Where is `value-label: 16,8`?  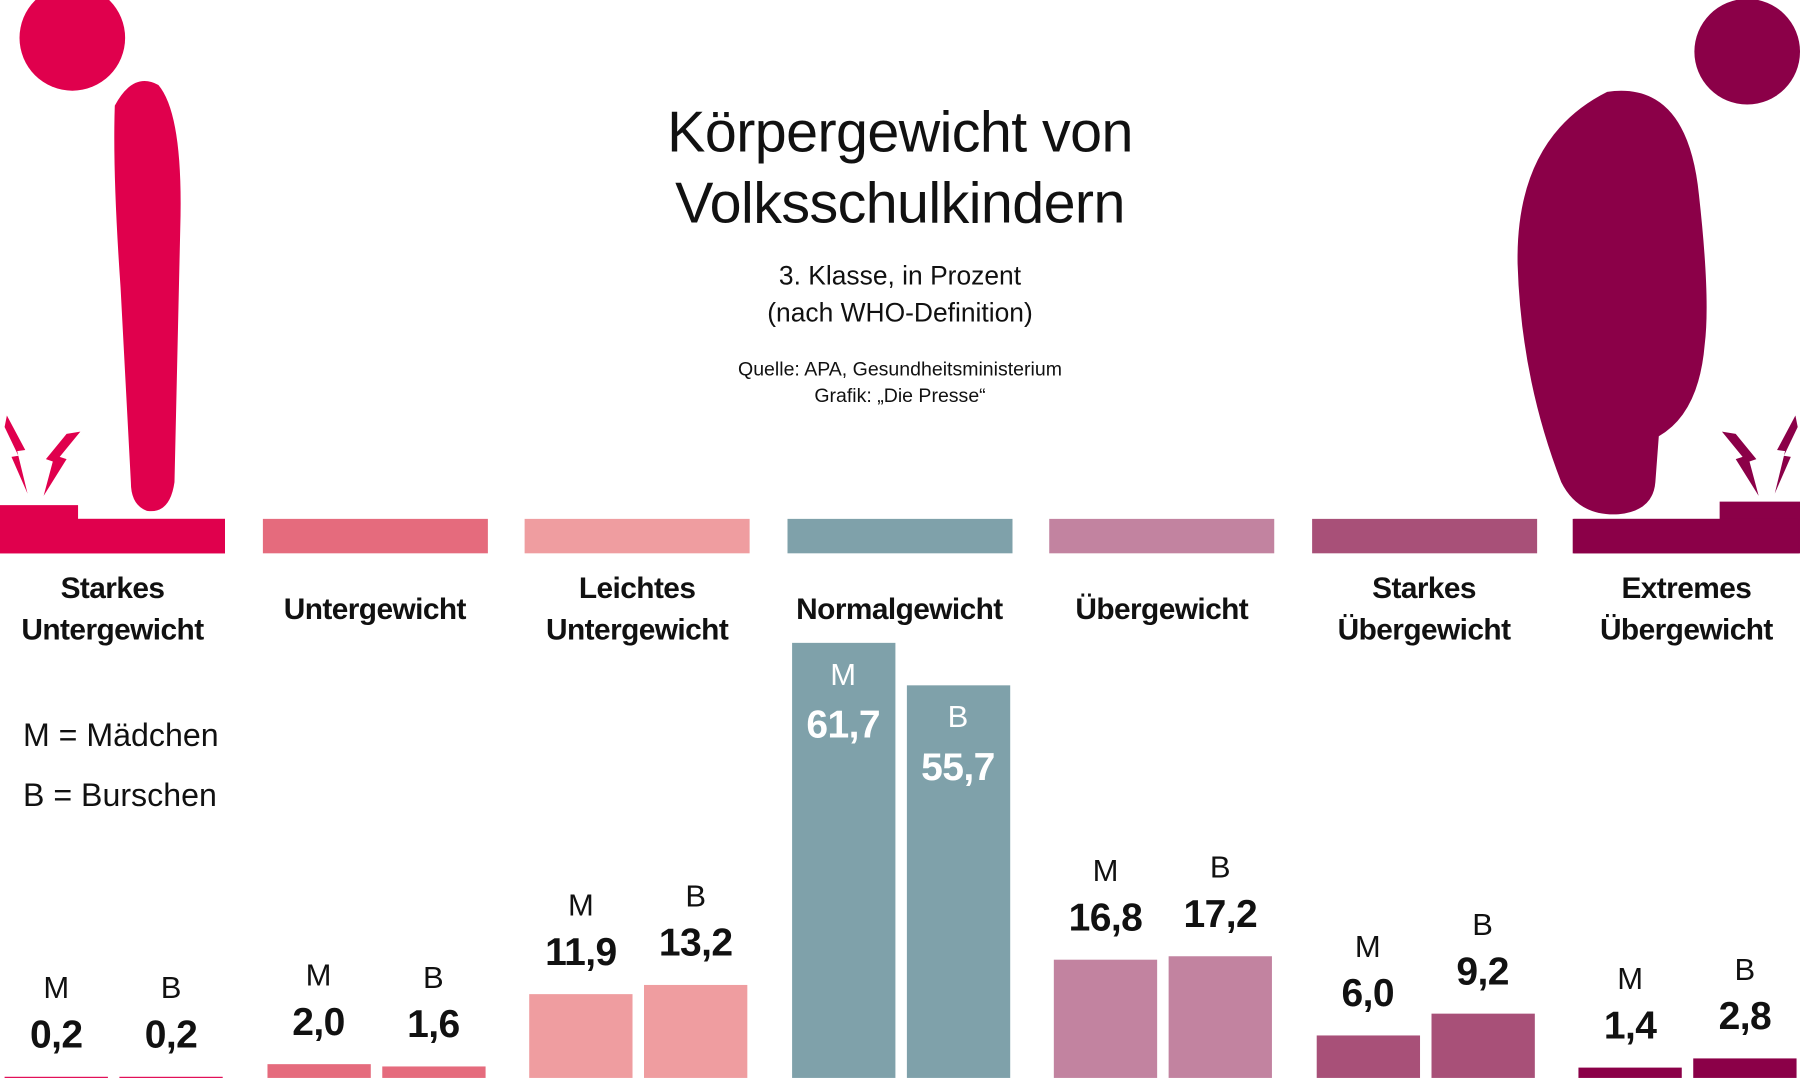
value-label: 16,8 is located at coordinates (1105, 917).